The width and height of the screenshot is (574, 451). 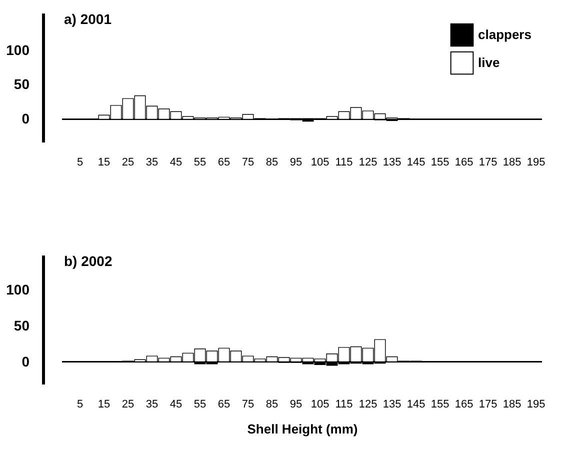 What do you see at coordinates (88, 261) in the screenshot?
I see `chart-title: b) 2002` at bounding box center [88, 261].